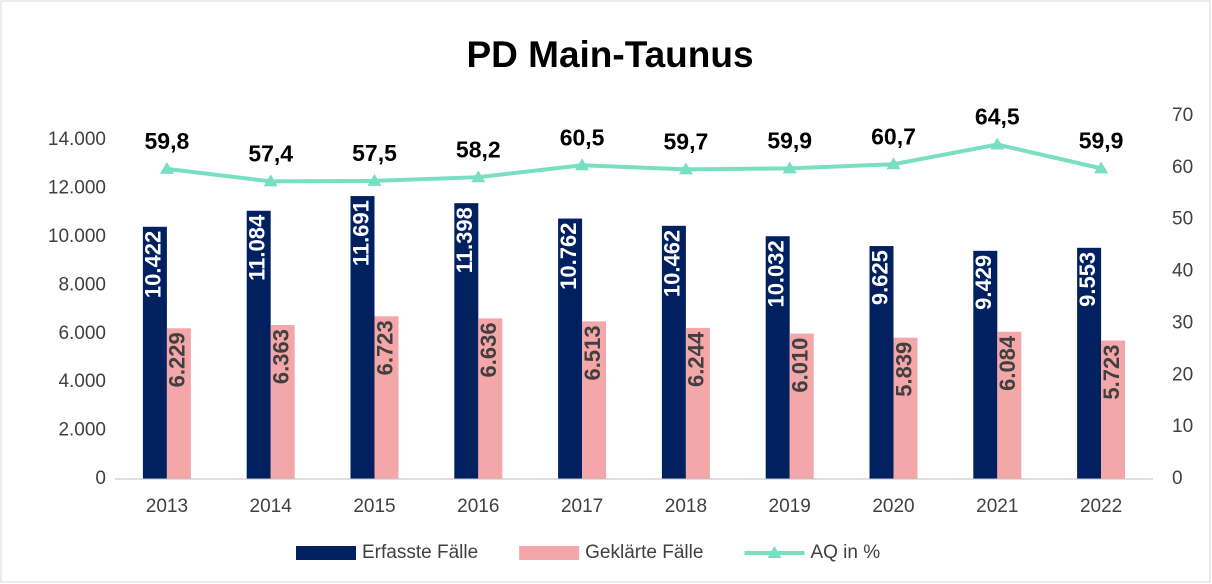  Describe the element at coordinates (1182, 374) in the screenshot. I see `y2-tick-label: 20` at that location.